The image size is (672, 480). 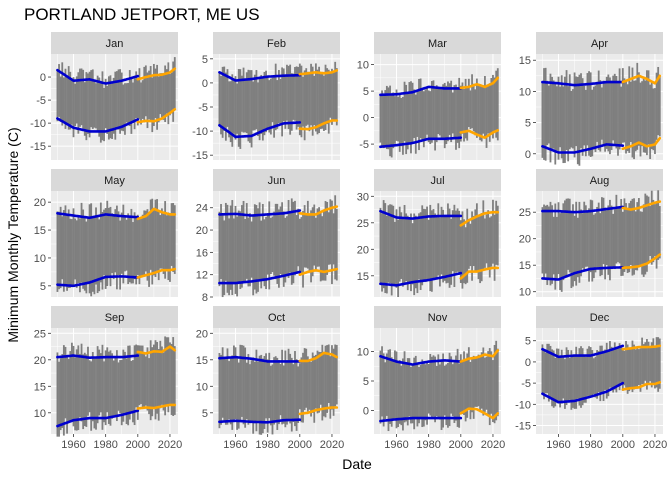 What do you see at coordinates (108, 378) in the screenshot?
I see `panel-sep: Sep 10 15 20 25 1960 1980 2000 2020` at bounding box center [108, 378].